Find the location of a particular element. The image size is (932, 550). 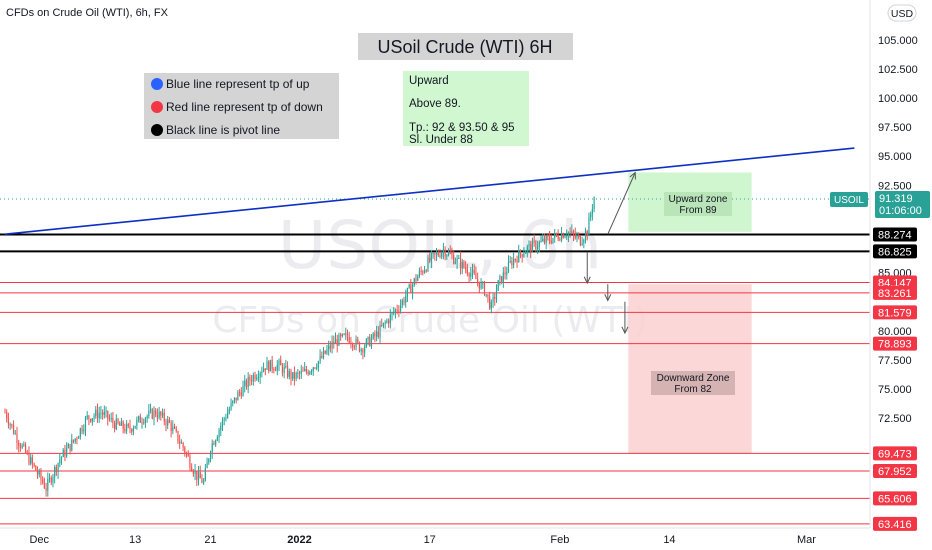

y-tick-label: 105.000 is located at coordinates (898, 41).